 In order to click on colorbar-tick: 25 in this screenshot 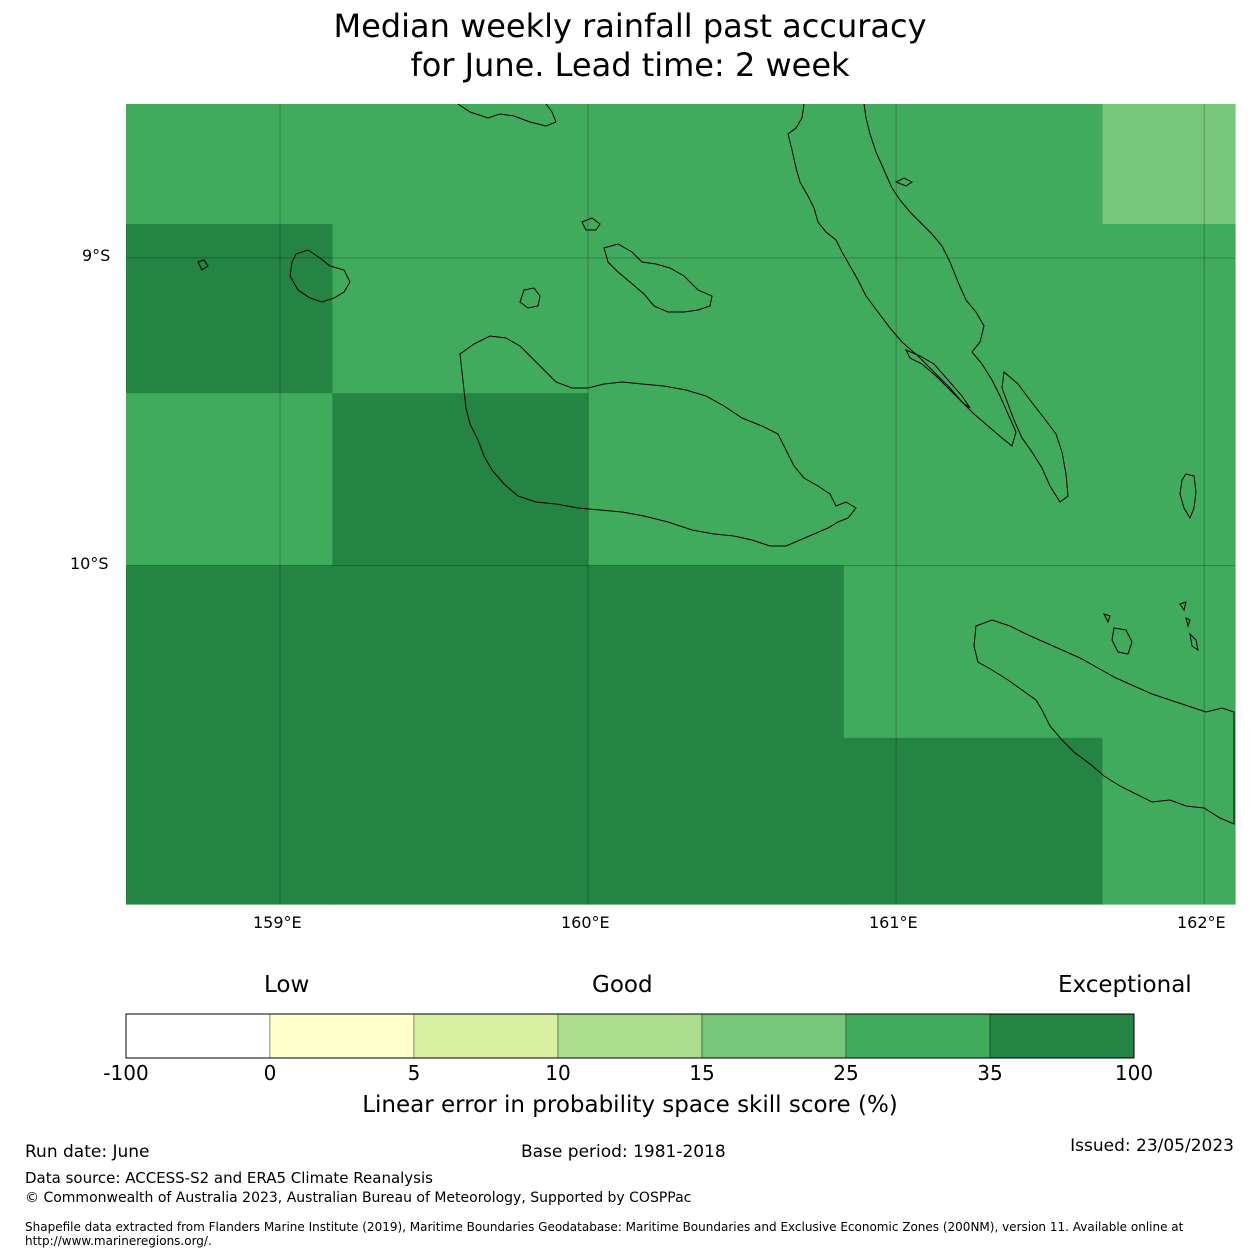, I will do `click(846, 1073)`.